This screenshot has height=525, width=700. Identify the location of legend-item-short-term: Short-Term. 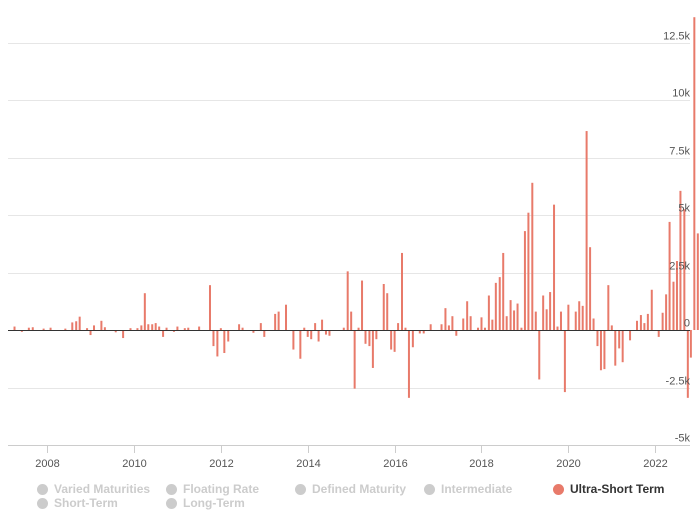
(77, 503).